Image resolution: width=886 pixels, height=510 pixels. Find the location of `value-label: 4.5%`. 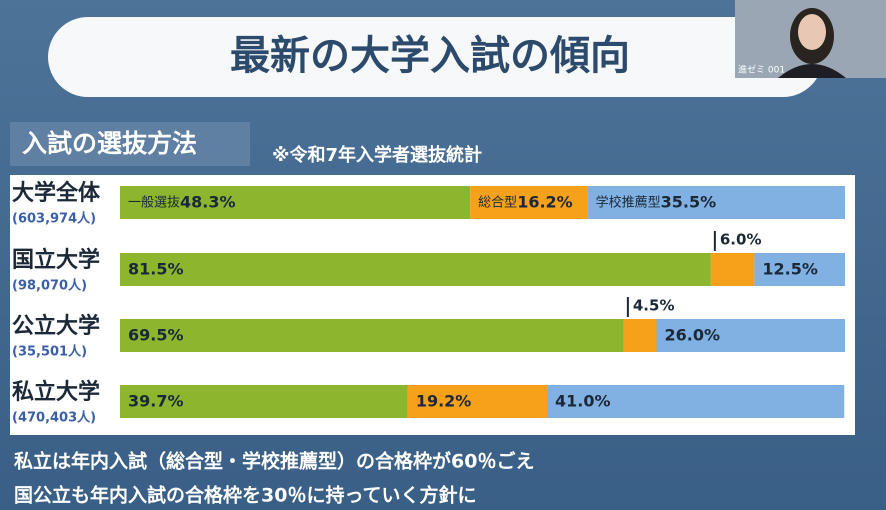

value-label: 4.5% is located at coordinates (654, 306).